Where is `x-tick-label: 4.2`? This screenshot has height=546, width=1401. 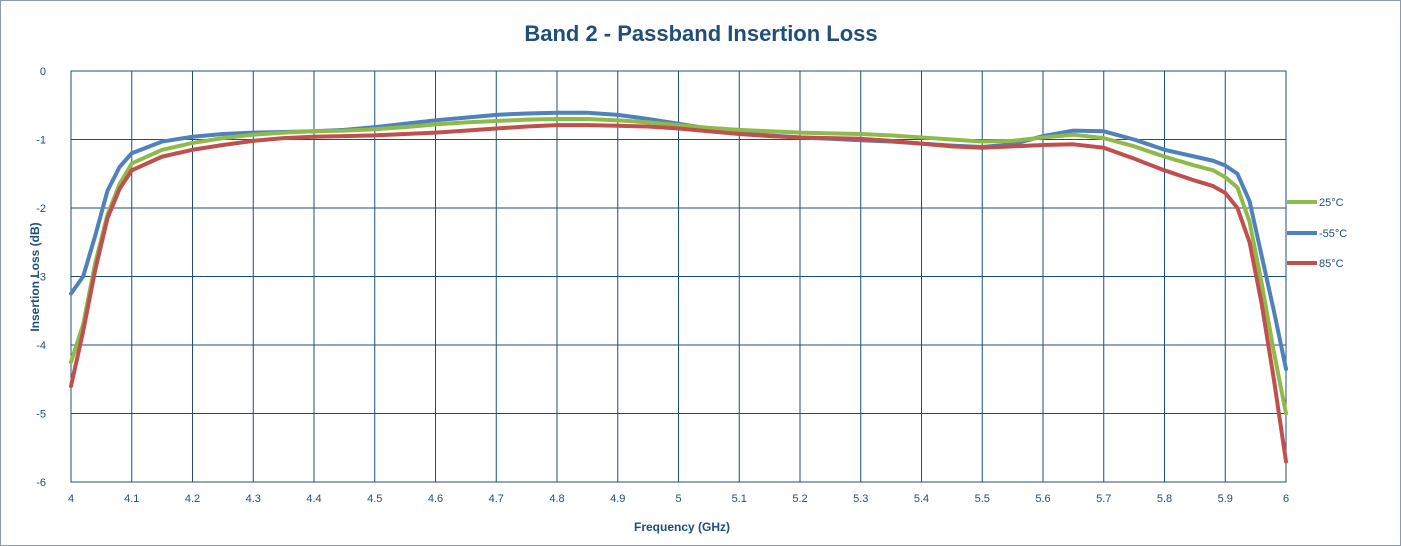
x-tick-label: 4.2 is located at coordinates (192, 499).